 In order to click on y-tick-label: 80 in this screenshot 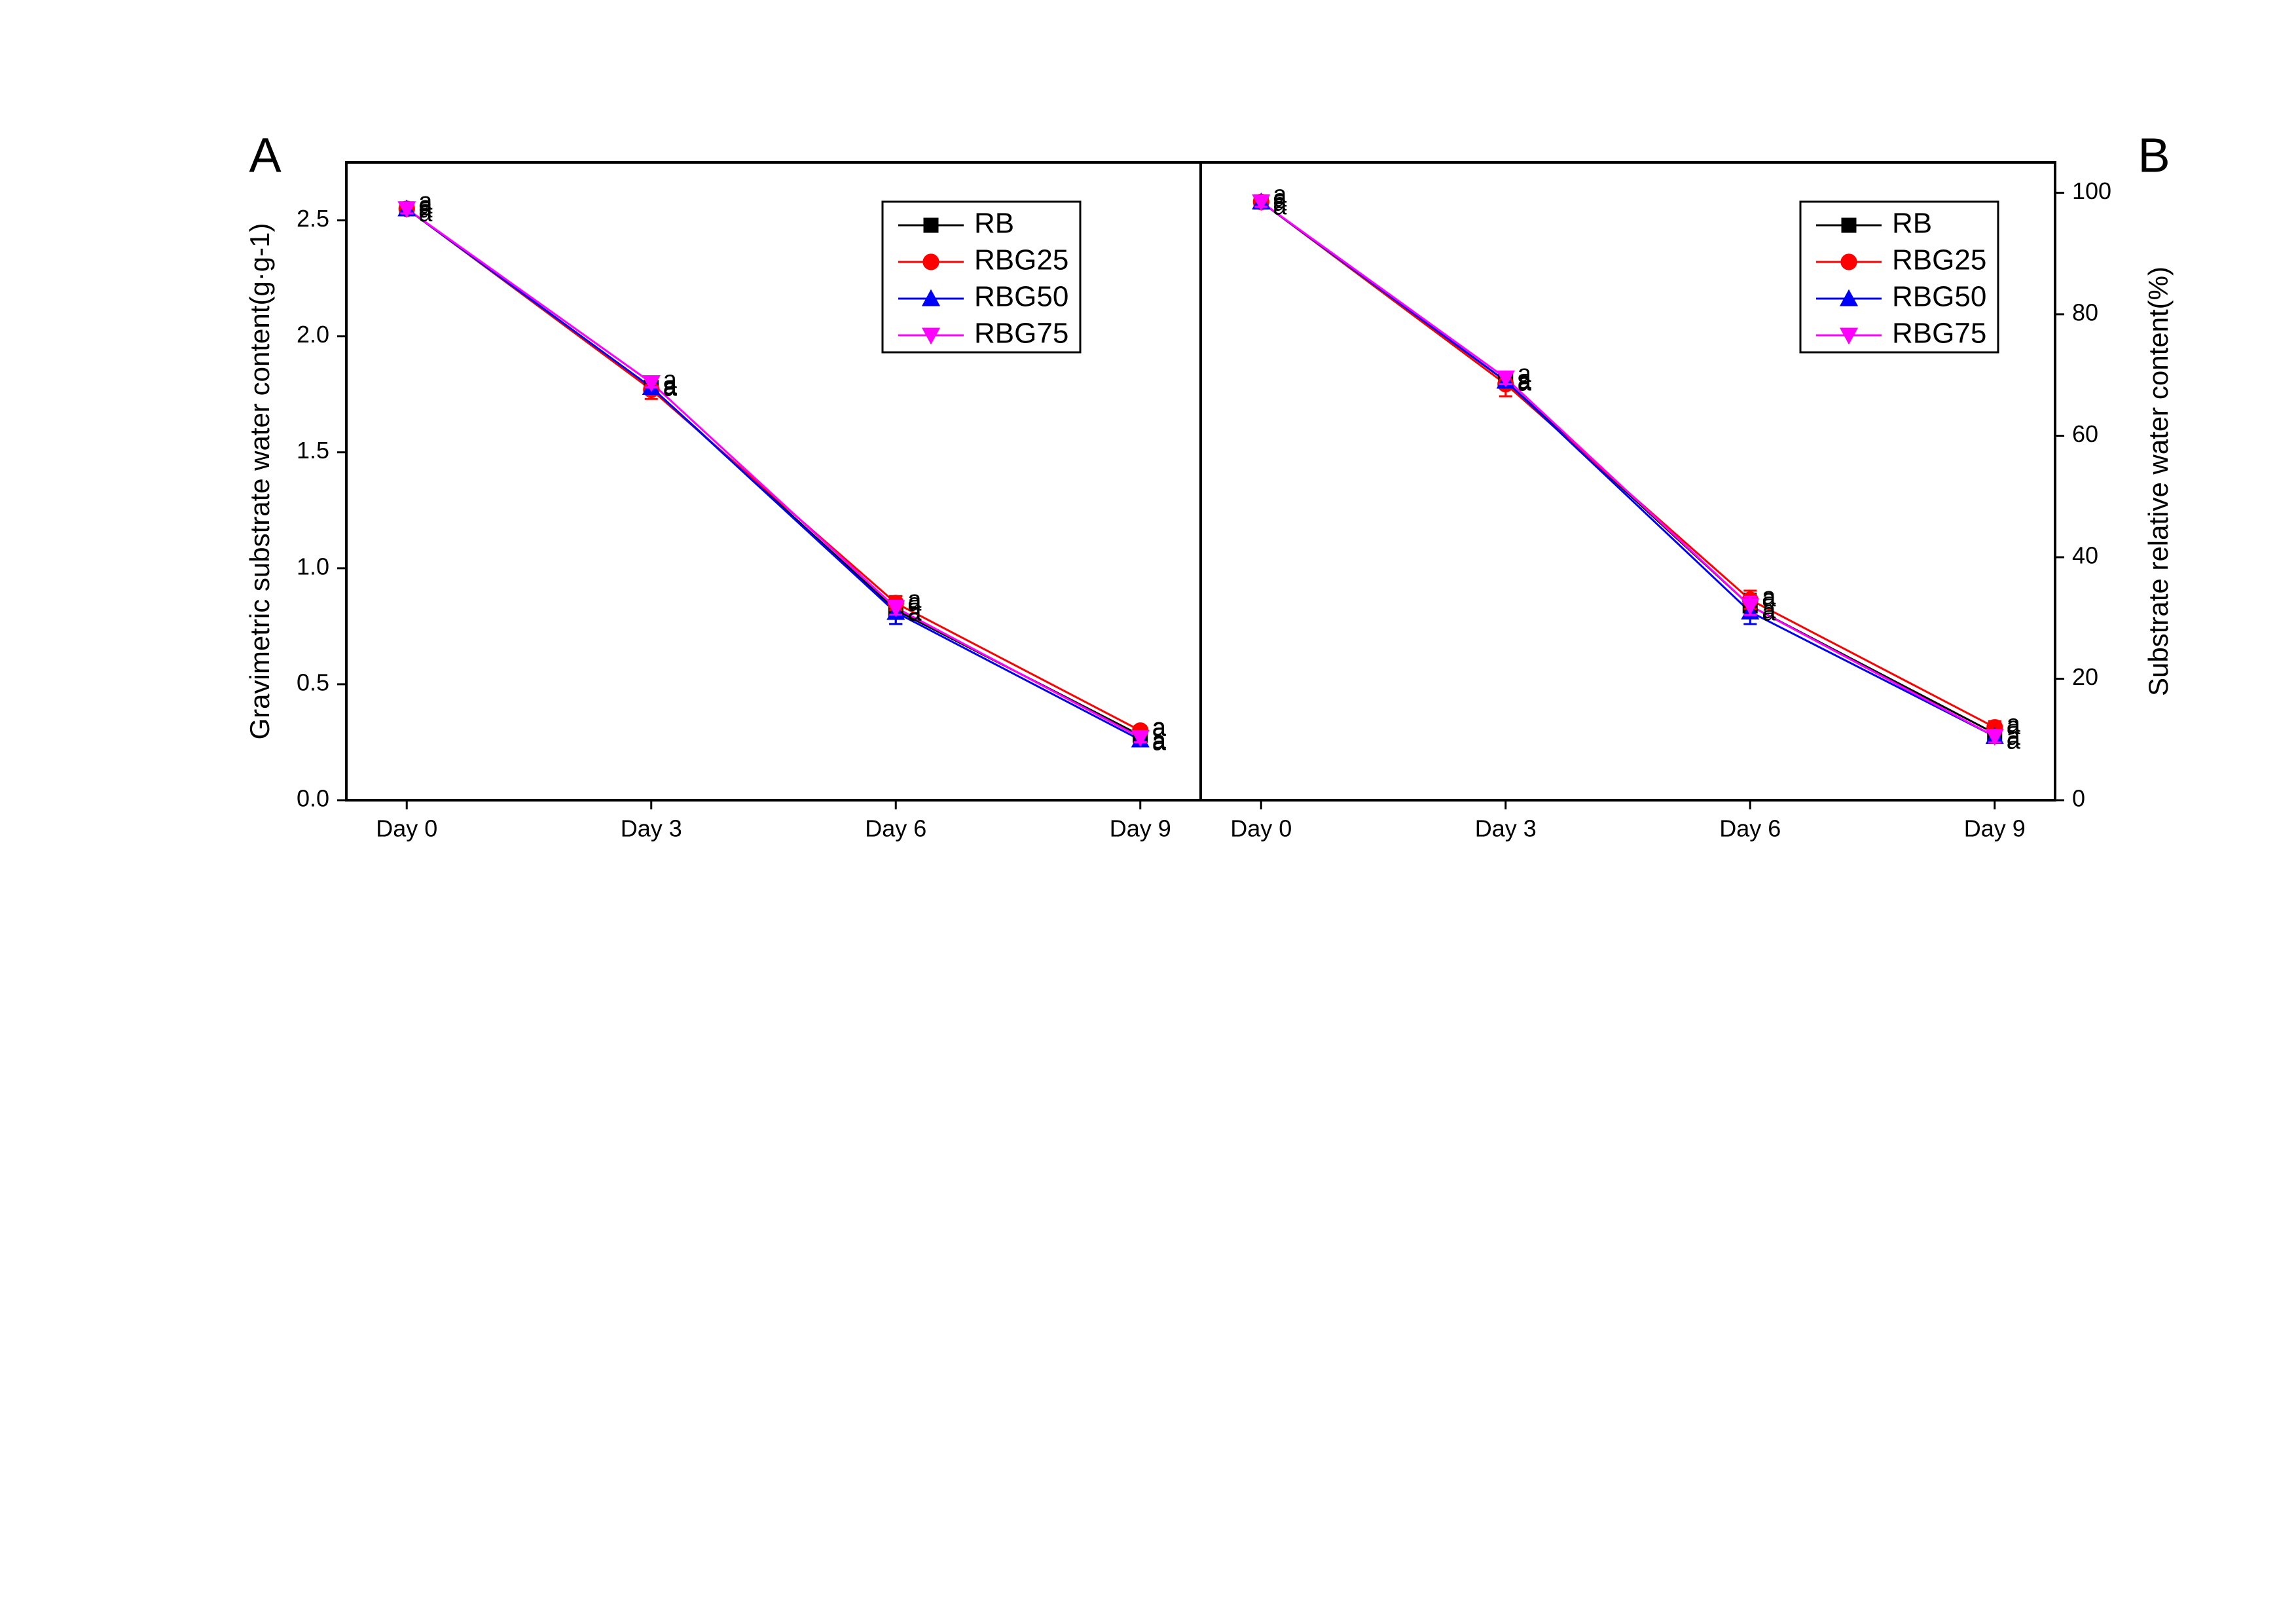, I will do `click(2085, 312)`.